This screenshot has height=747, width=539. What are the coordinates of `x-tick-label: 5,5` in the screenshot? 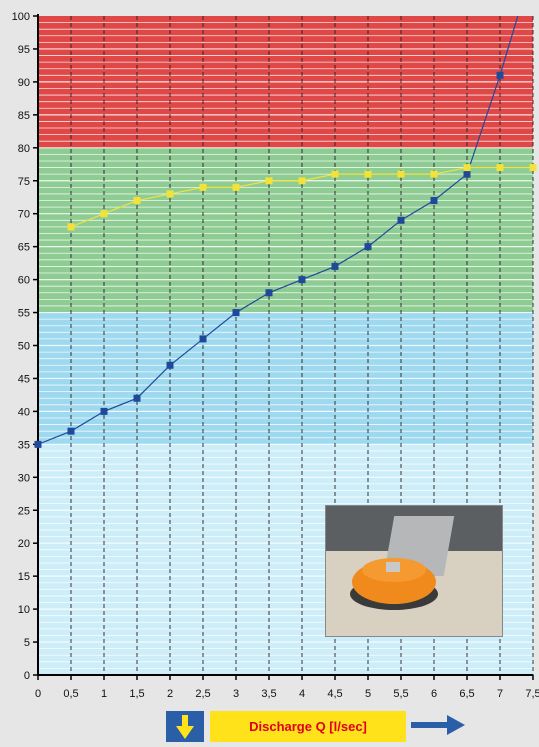 It's located at (400, 694).